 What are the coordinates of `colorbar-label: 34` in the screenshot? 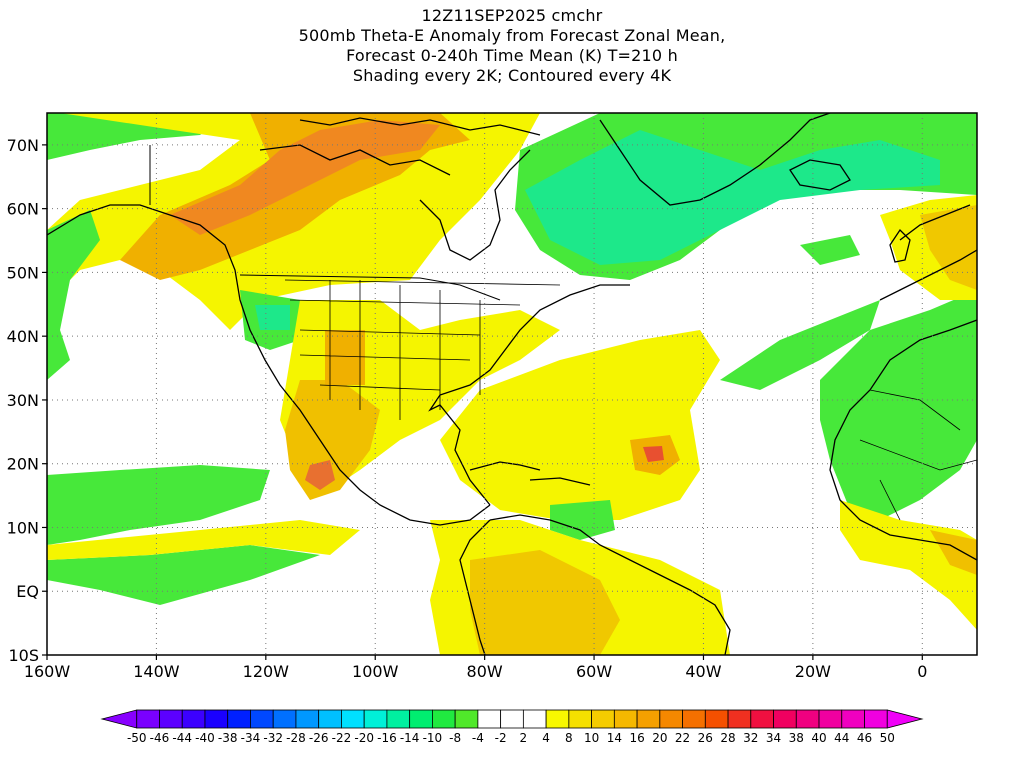 It's located at (773, 738).